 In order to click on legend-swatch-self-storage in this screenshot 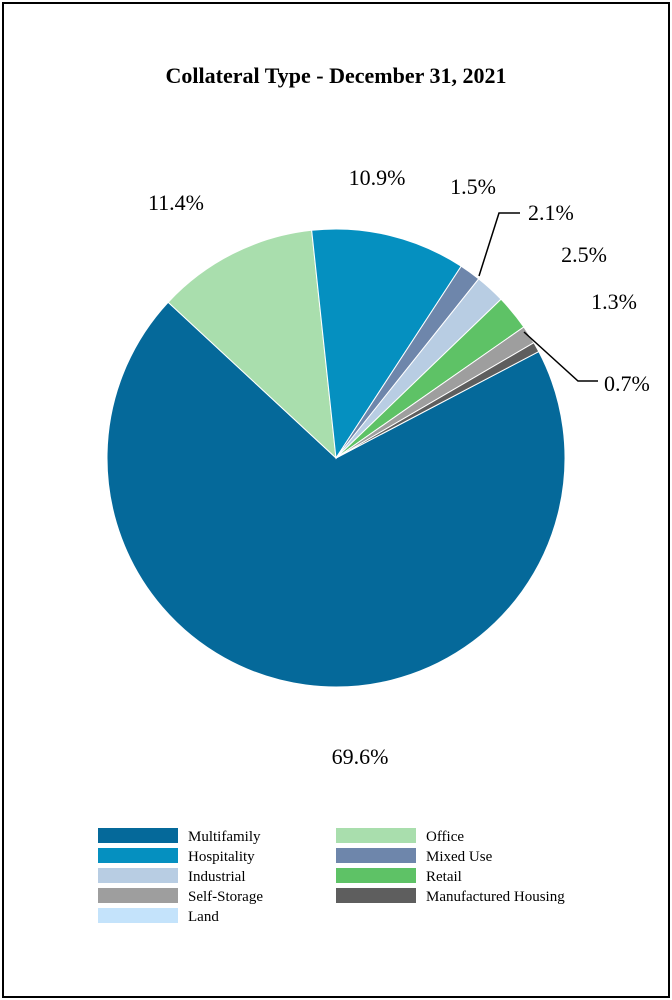, I will do `click(138, 895)`.